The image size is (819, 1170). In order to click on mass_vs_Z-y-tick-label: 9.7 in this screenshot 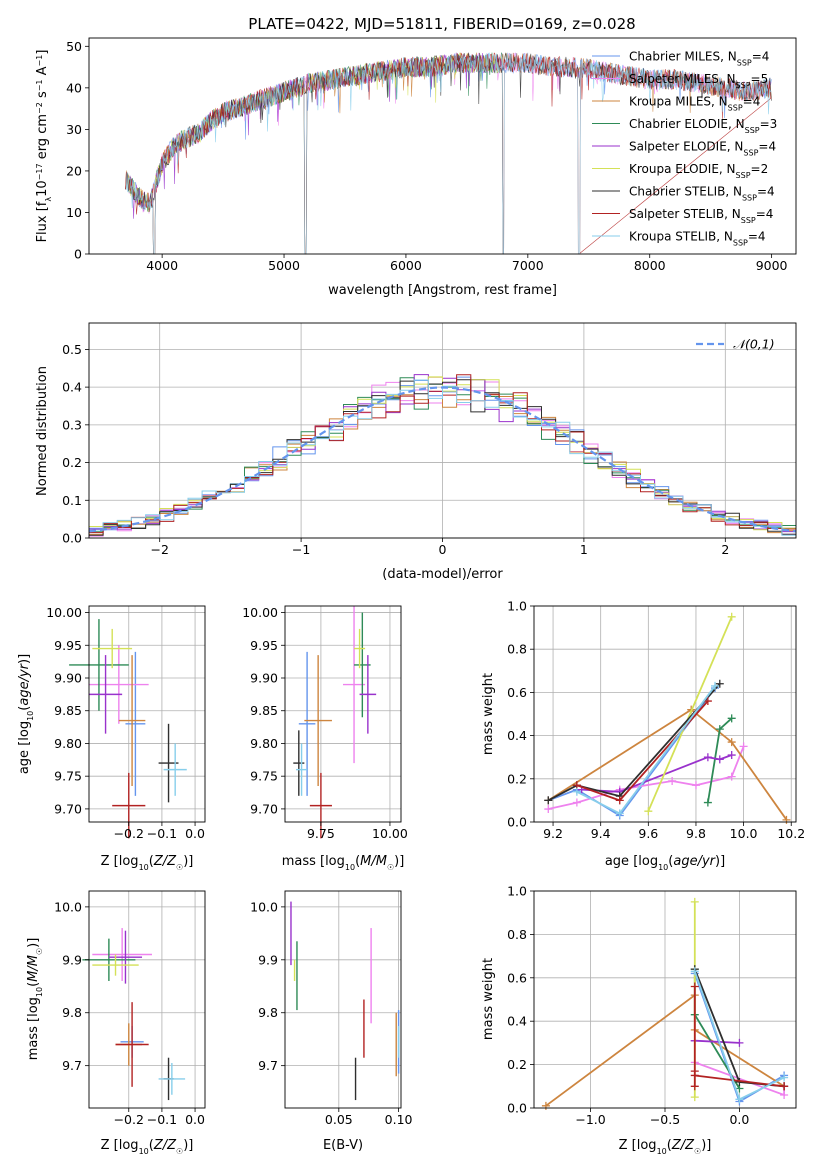, I will do `click(72, 1065)`.